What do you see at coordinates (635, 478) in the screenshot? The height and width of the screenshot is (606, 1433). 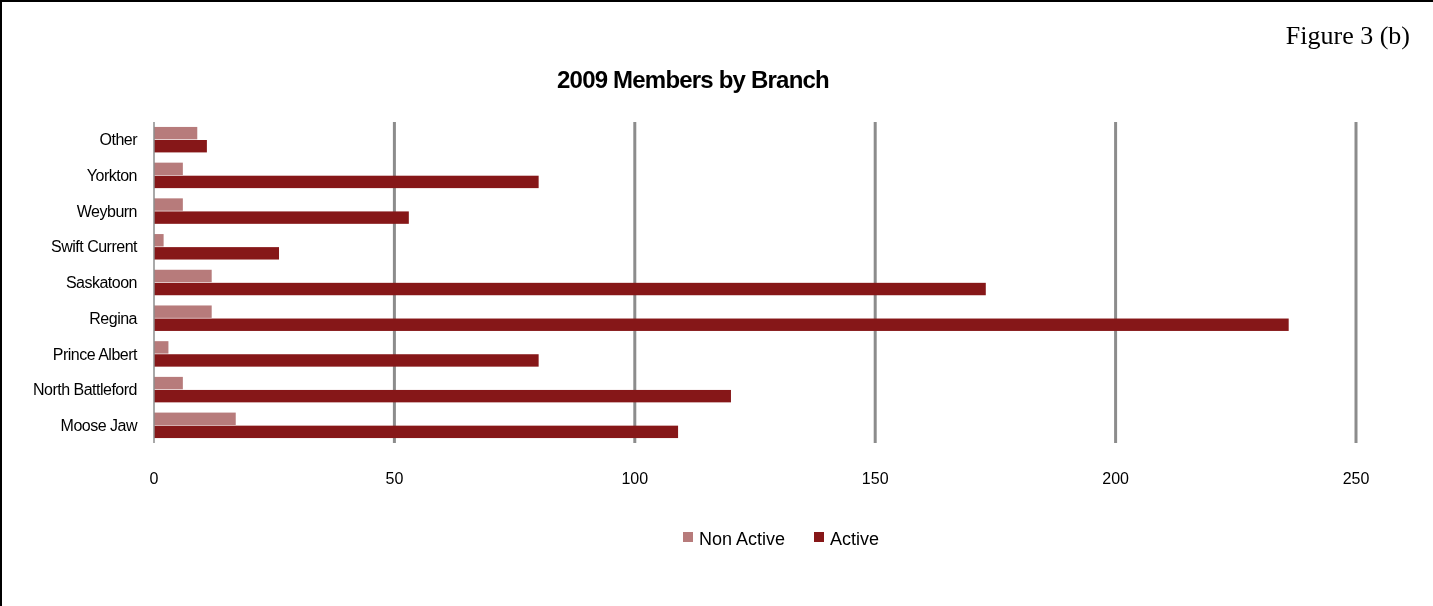 I see `x-tick-label: 100` at bounding box center [635, 478].